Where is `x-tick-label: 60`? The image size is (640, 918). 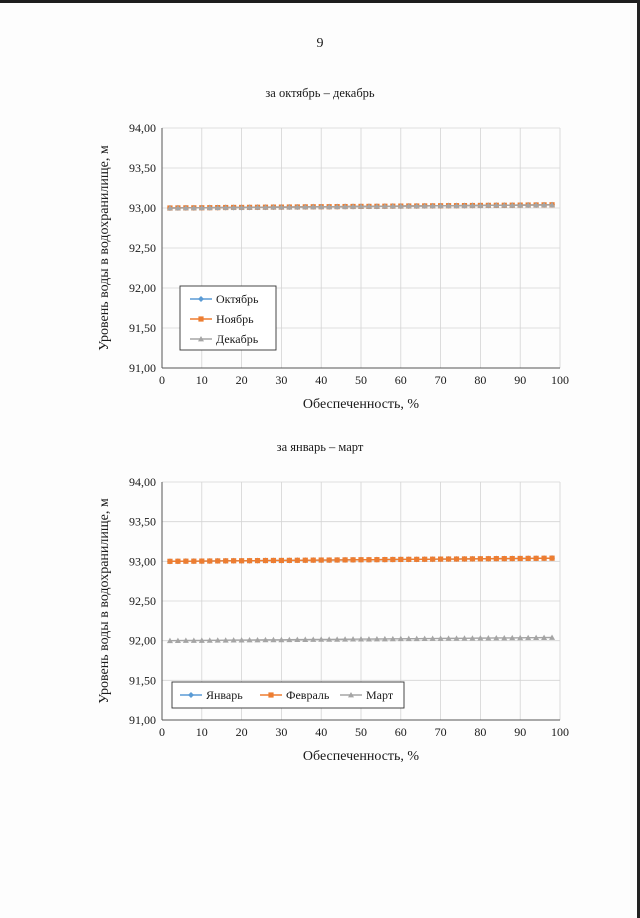 x-tick-label: 60 is located at coordinates (401, 380).